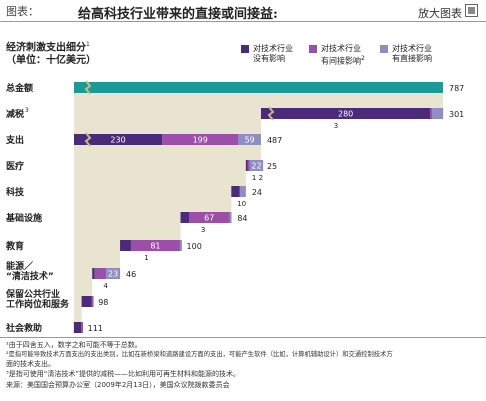  I want to click on row-sub-value-label: 1, so click(146, 258).